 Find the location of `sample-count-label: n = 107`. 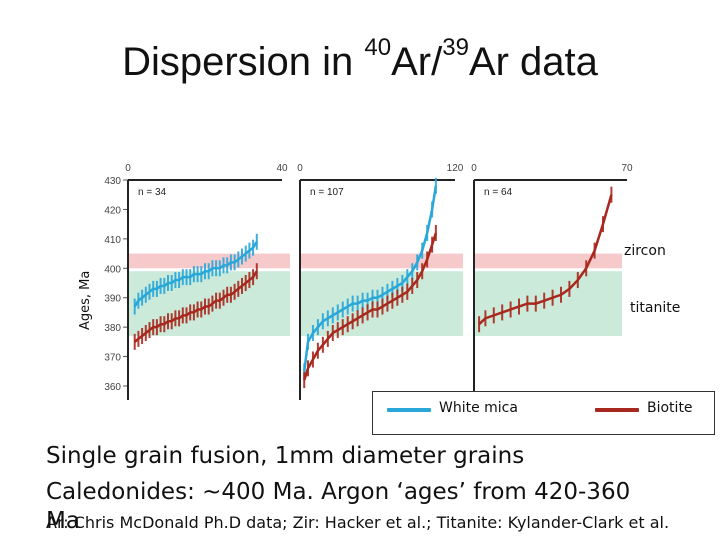

sample-count-label: n = 107 is located at coordinates (327, 192).